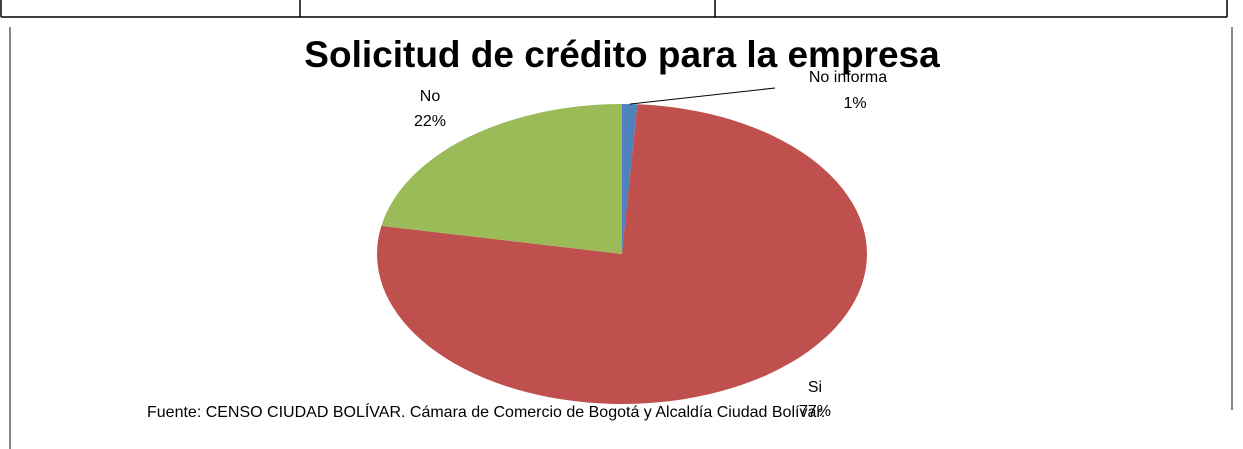  What do you see at coordinates (702, 96) in the screenshot?
I see `leader-line` at bounding box center [702, 96].